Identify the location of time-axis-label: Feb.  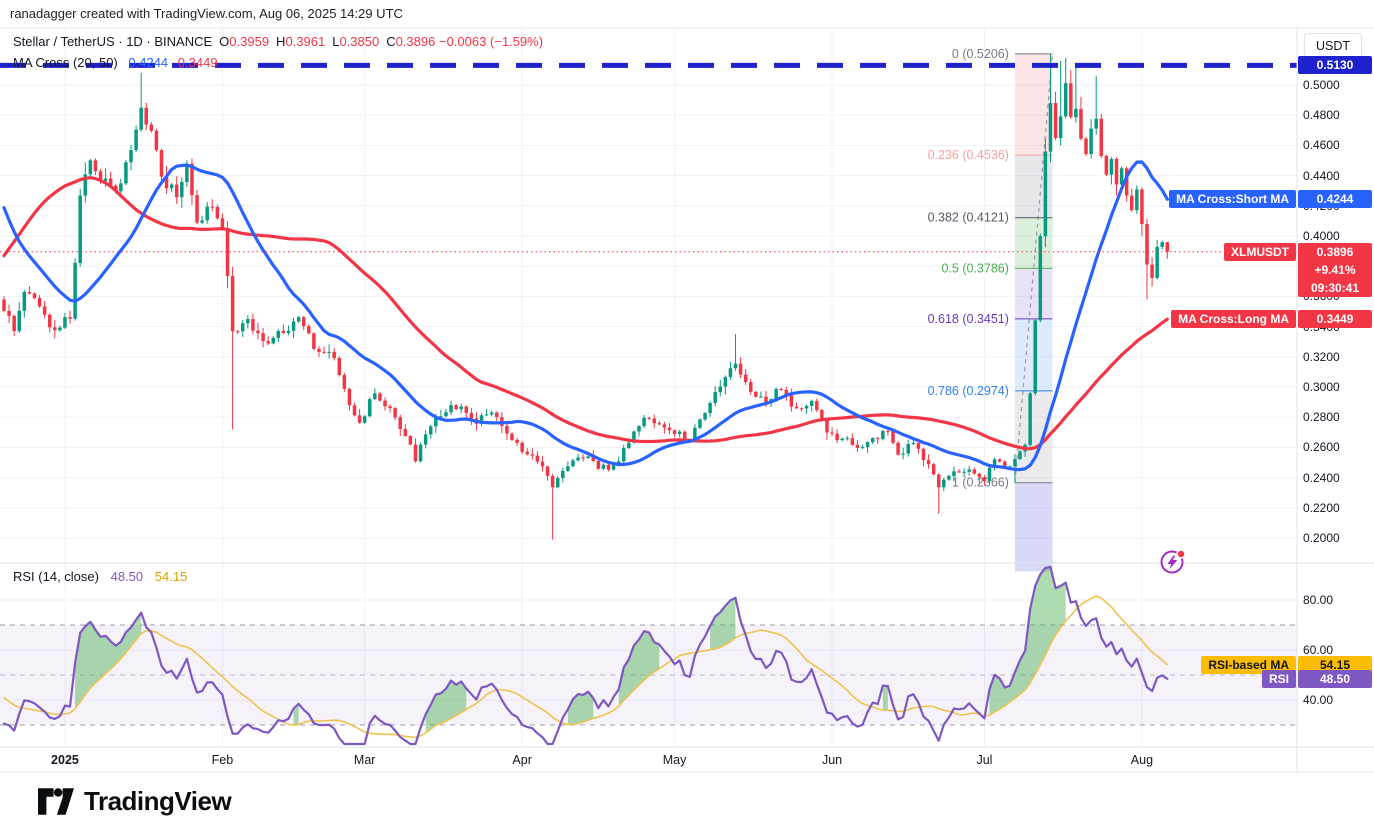
(222, 760).